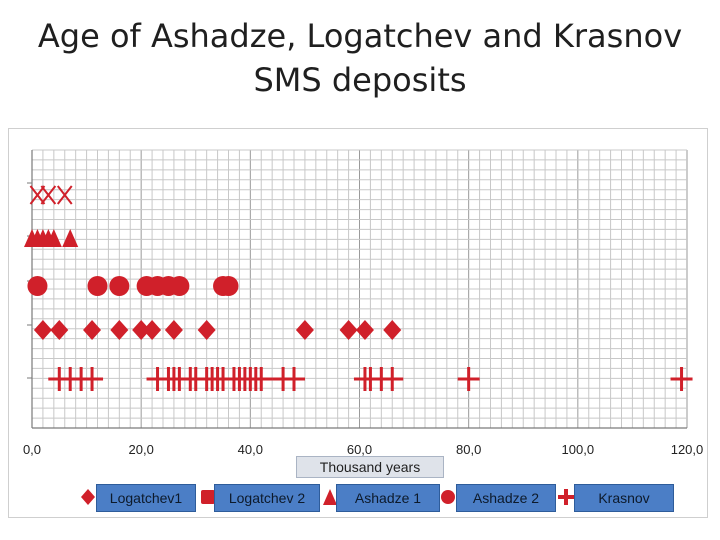 Image resolution: width=720 pixels, height=540 pixels. I want to click on x-tick-label: 0,0, so click(32, 449).